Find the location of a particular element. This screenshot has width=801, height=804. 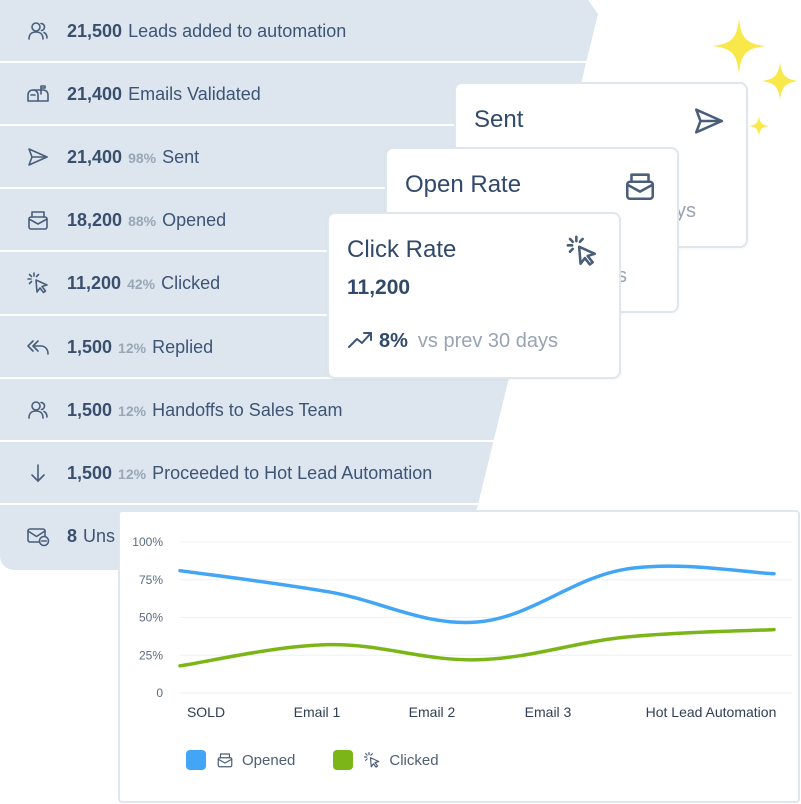

funnel-row: 1,500 12% Handoffs to Sales Team is located at coordinates (400, 410).